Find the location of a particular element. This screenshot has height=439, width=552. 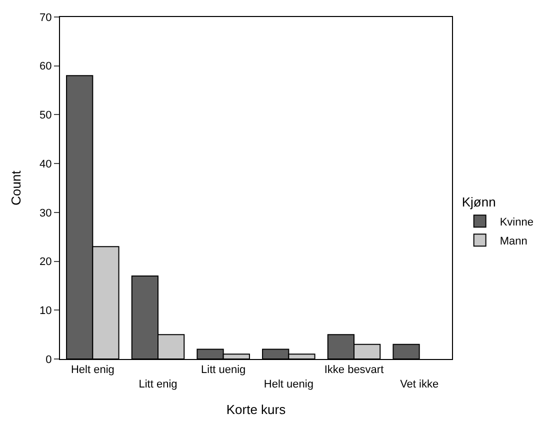

y-tick-label: 60 is located at coordinates (46, 66).